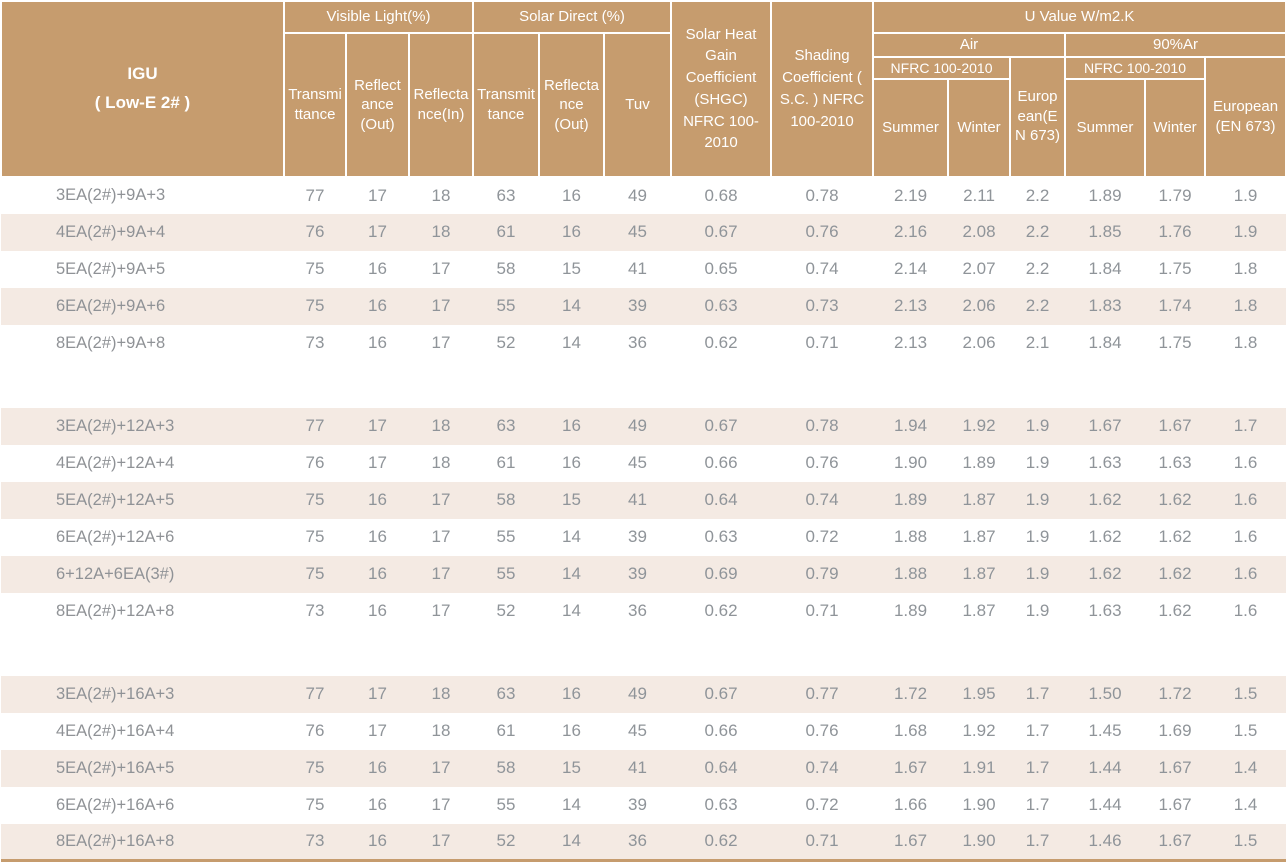 The image size is (1286, 866). Describe the element at coordinates (721, 426) in the screenshot. I see `data-cell: 0.67` at that location.